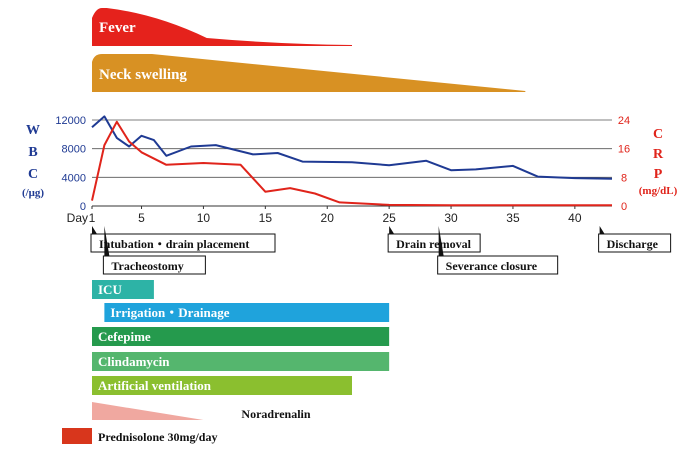 The height and width of the screenshot is (460, 700). I want to click on cefepime-label: Cefepime, so click(124, 336).